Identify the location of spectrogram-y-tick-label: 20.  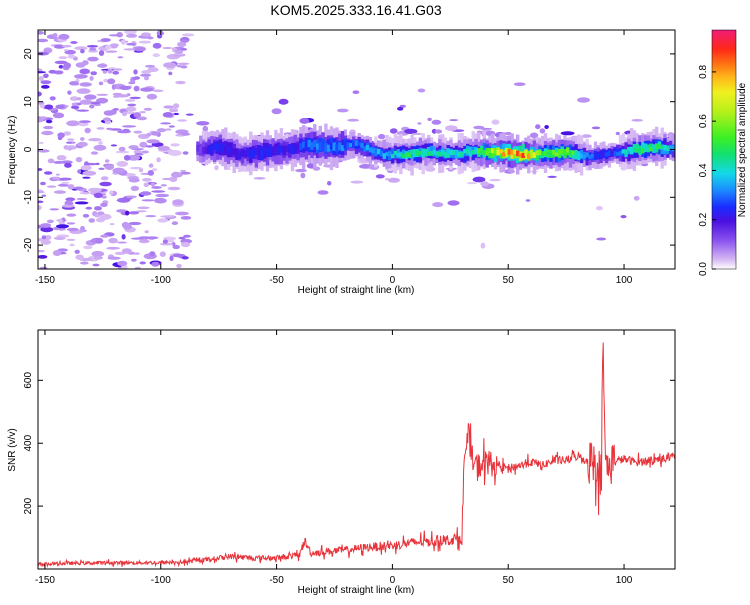
(28, 54).